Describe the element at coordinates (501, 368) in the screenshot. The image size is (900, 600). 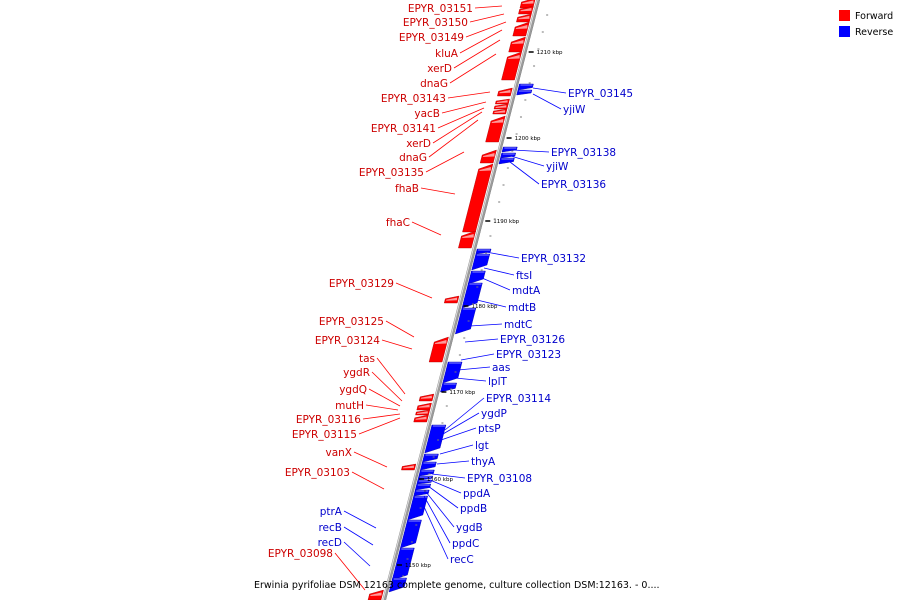
I see `gene-name: aas` at that location.